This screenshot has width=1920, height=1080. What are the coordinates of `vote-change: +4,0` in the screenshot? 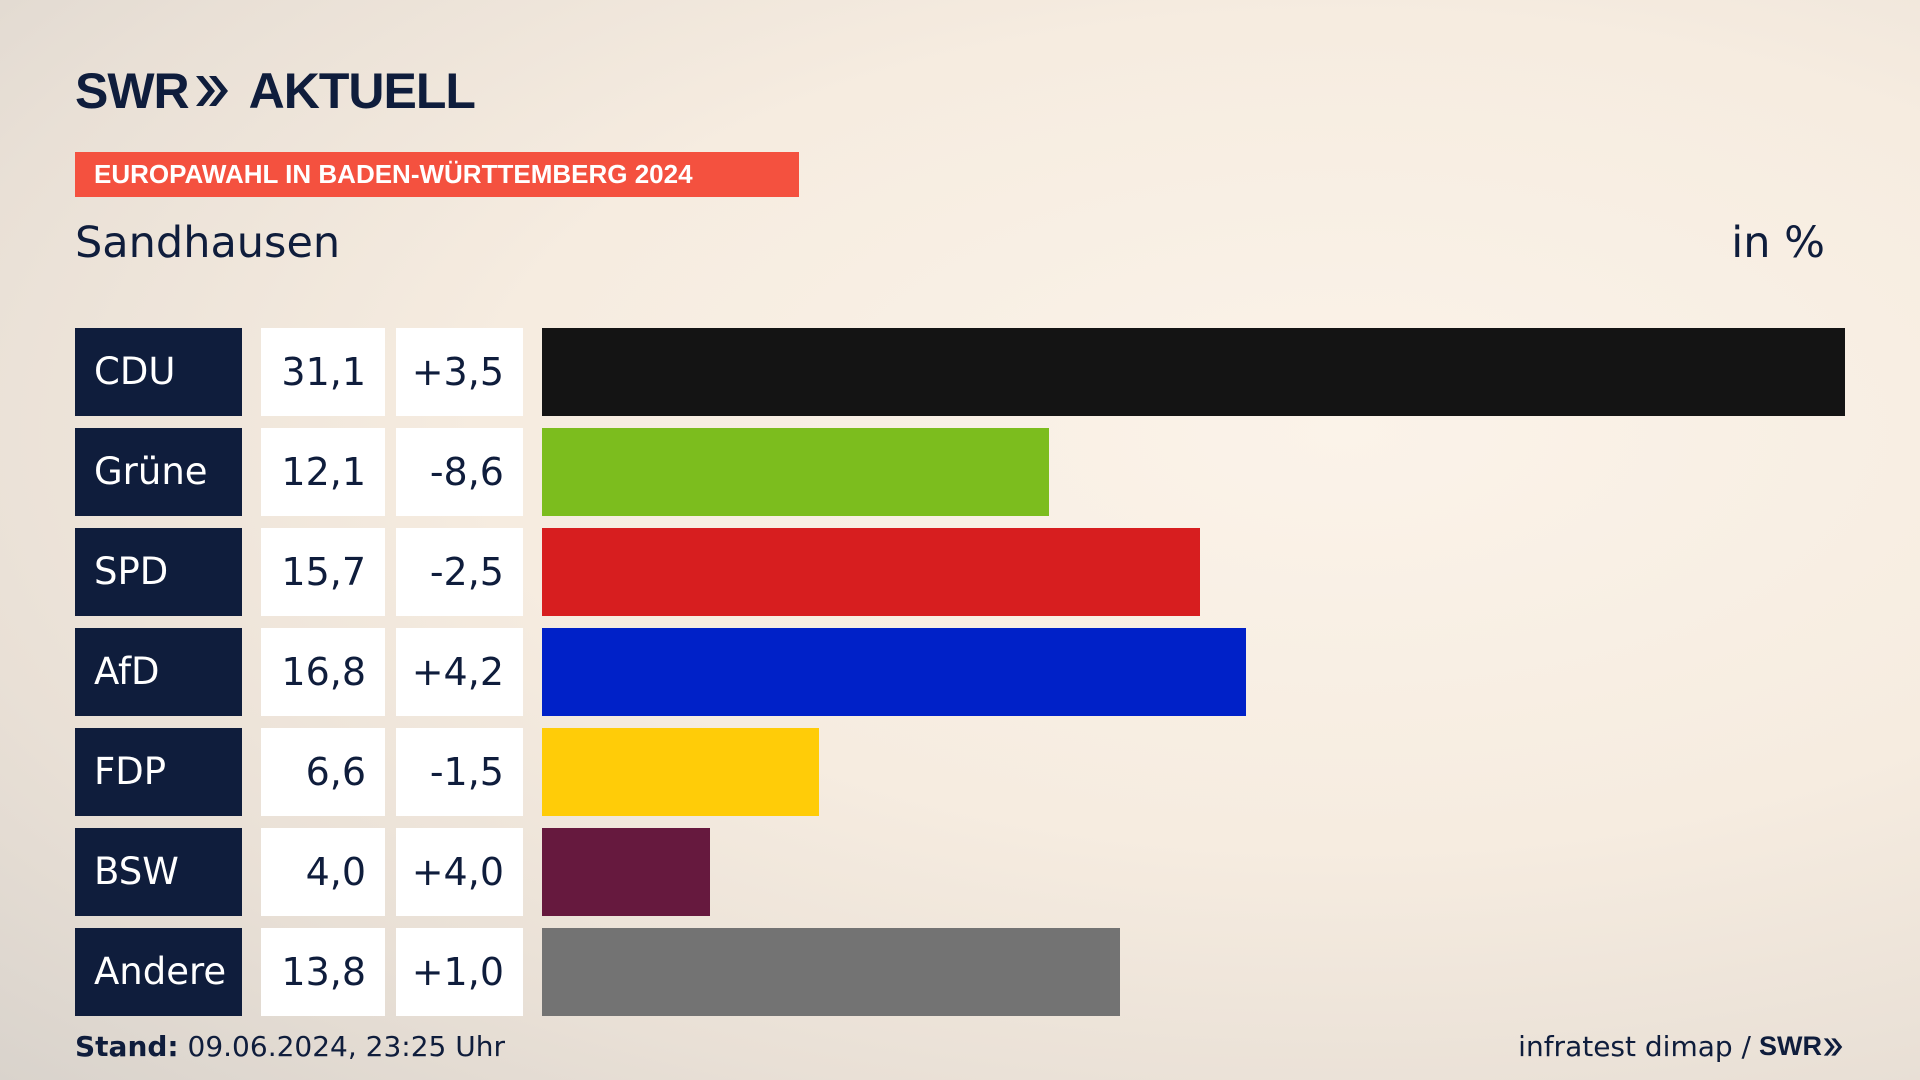 It's located at (459, 872).